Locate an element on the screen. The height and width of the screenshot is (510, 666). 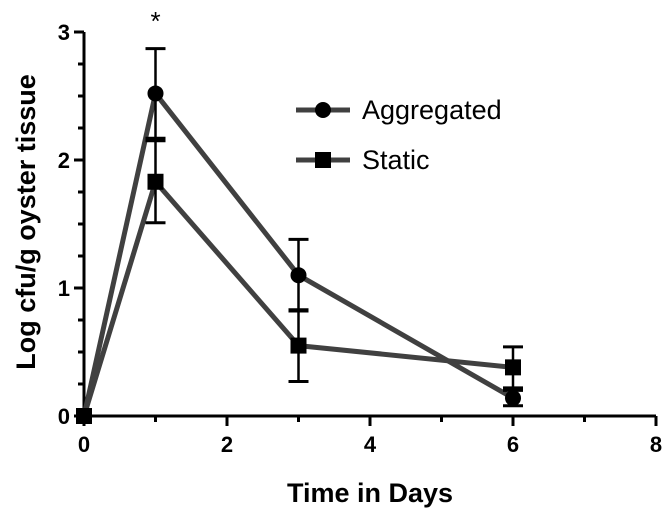
y-tick-label: 2 is located at coordinates (64, 160).